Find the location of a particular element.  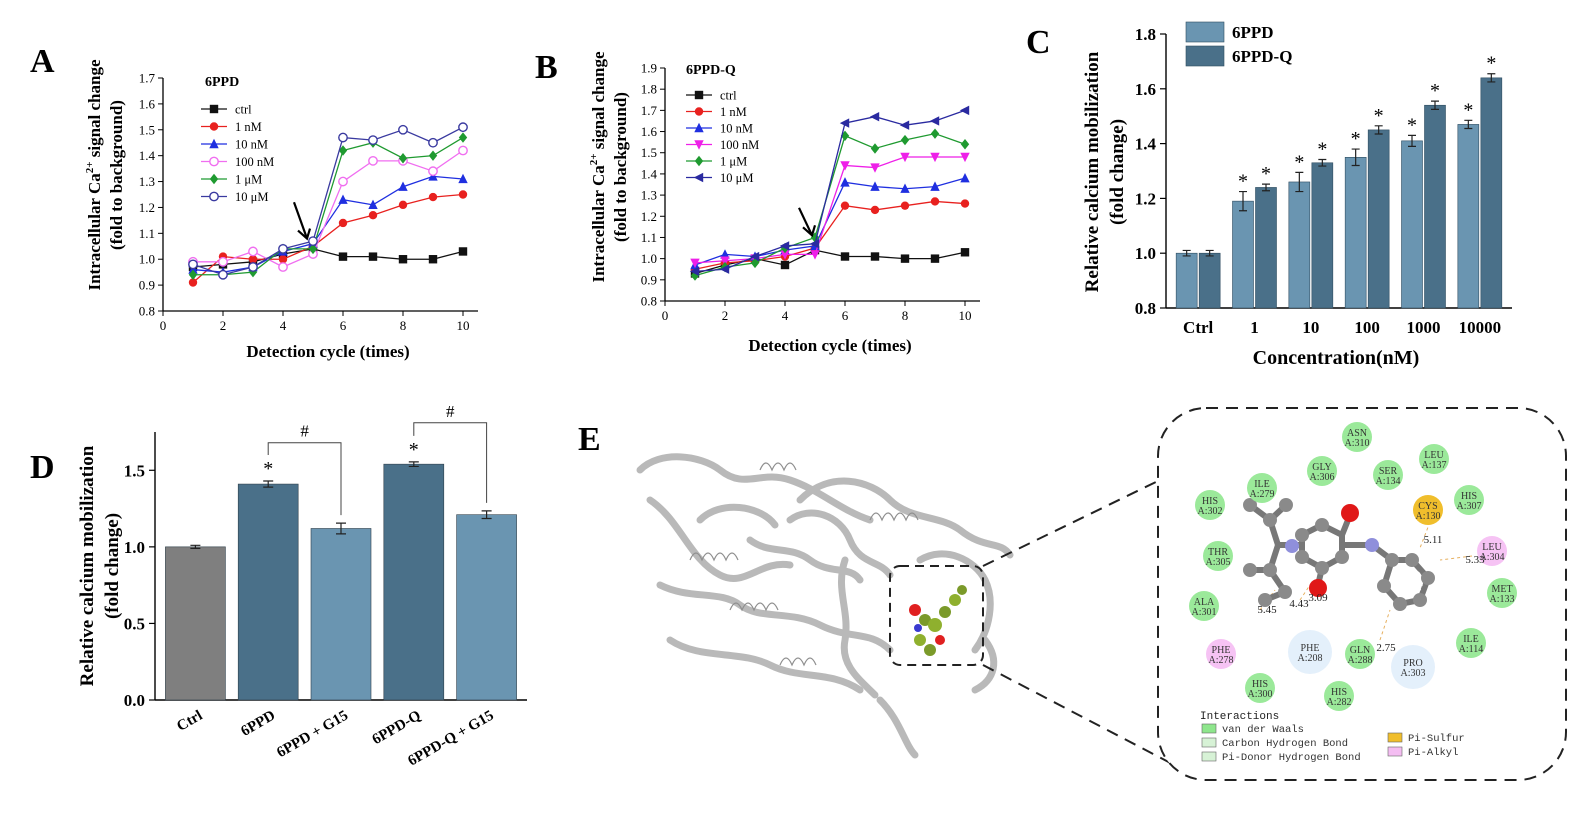

residue-name: PHE is located at coordinates (1221, 650).